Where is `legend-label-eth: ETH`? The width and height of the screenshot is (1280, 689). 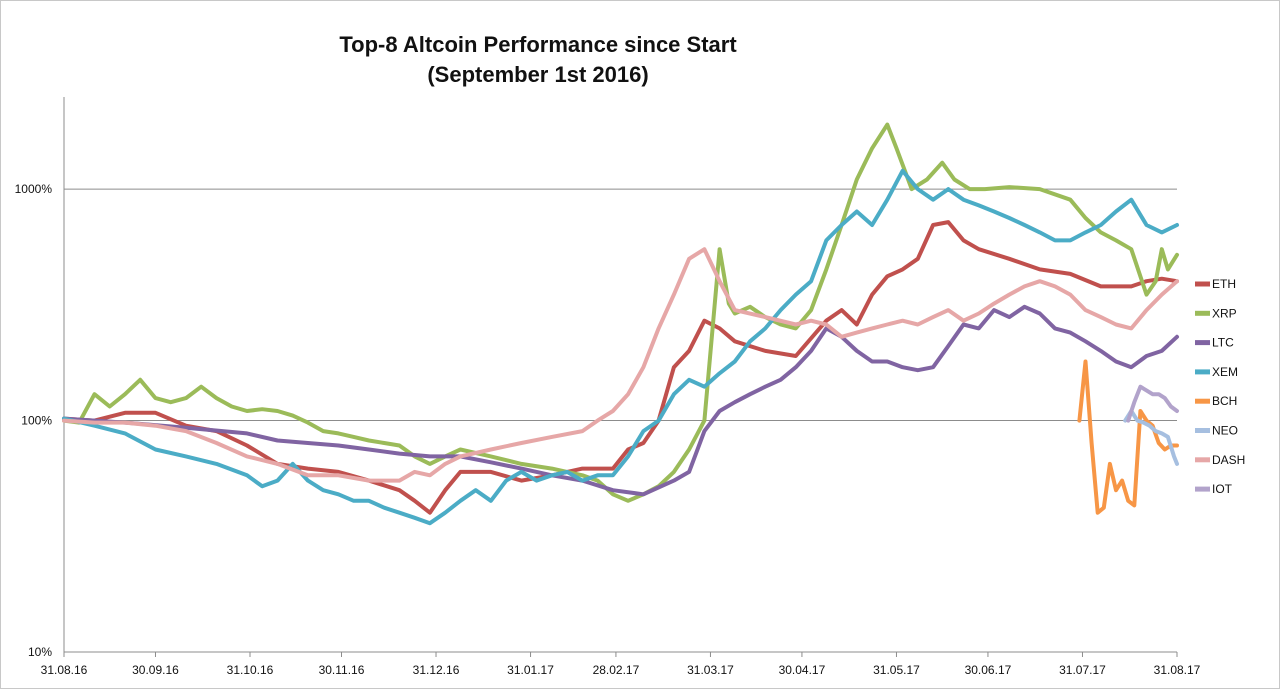 legend-label-eth: ETH is located at coordinates (1224, 284).